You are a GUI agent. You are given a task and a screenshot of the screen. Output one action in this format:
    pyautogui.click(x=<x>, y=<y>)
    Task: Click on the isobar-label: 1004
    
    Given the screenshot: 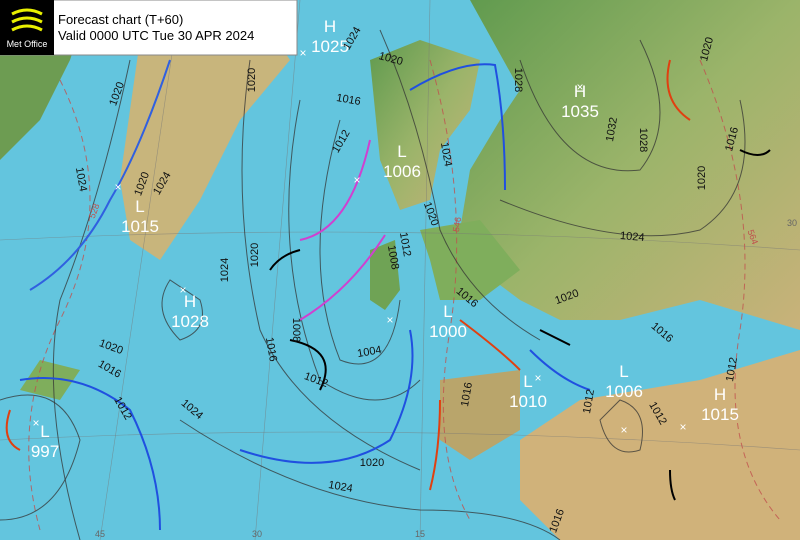 What is the action you would take?
    pyautogui.click(x=369, y=352)
    